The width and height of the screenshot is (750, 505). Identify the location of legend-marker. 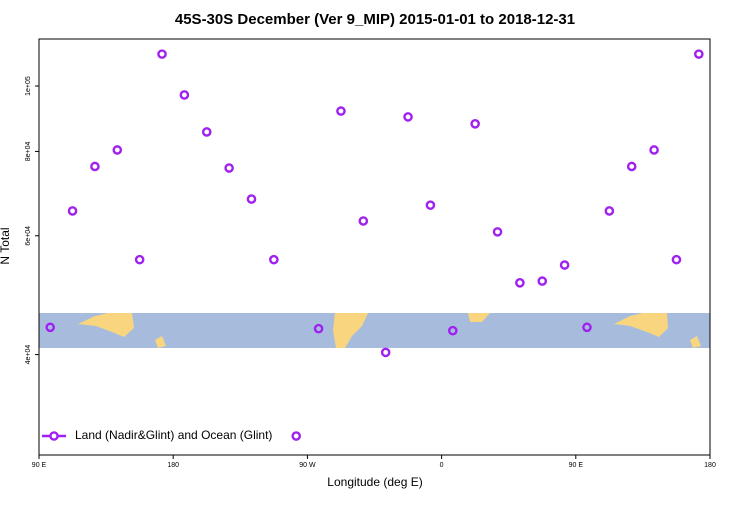
(54, 436).